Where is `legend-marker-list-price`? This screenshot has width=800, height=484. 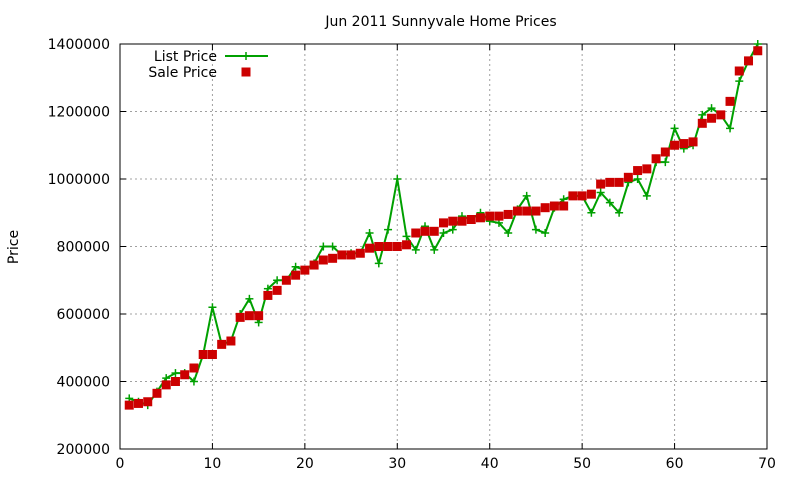 legend-marker-list-price is located at coordinates (246, 56).